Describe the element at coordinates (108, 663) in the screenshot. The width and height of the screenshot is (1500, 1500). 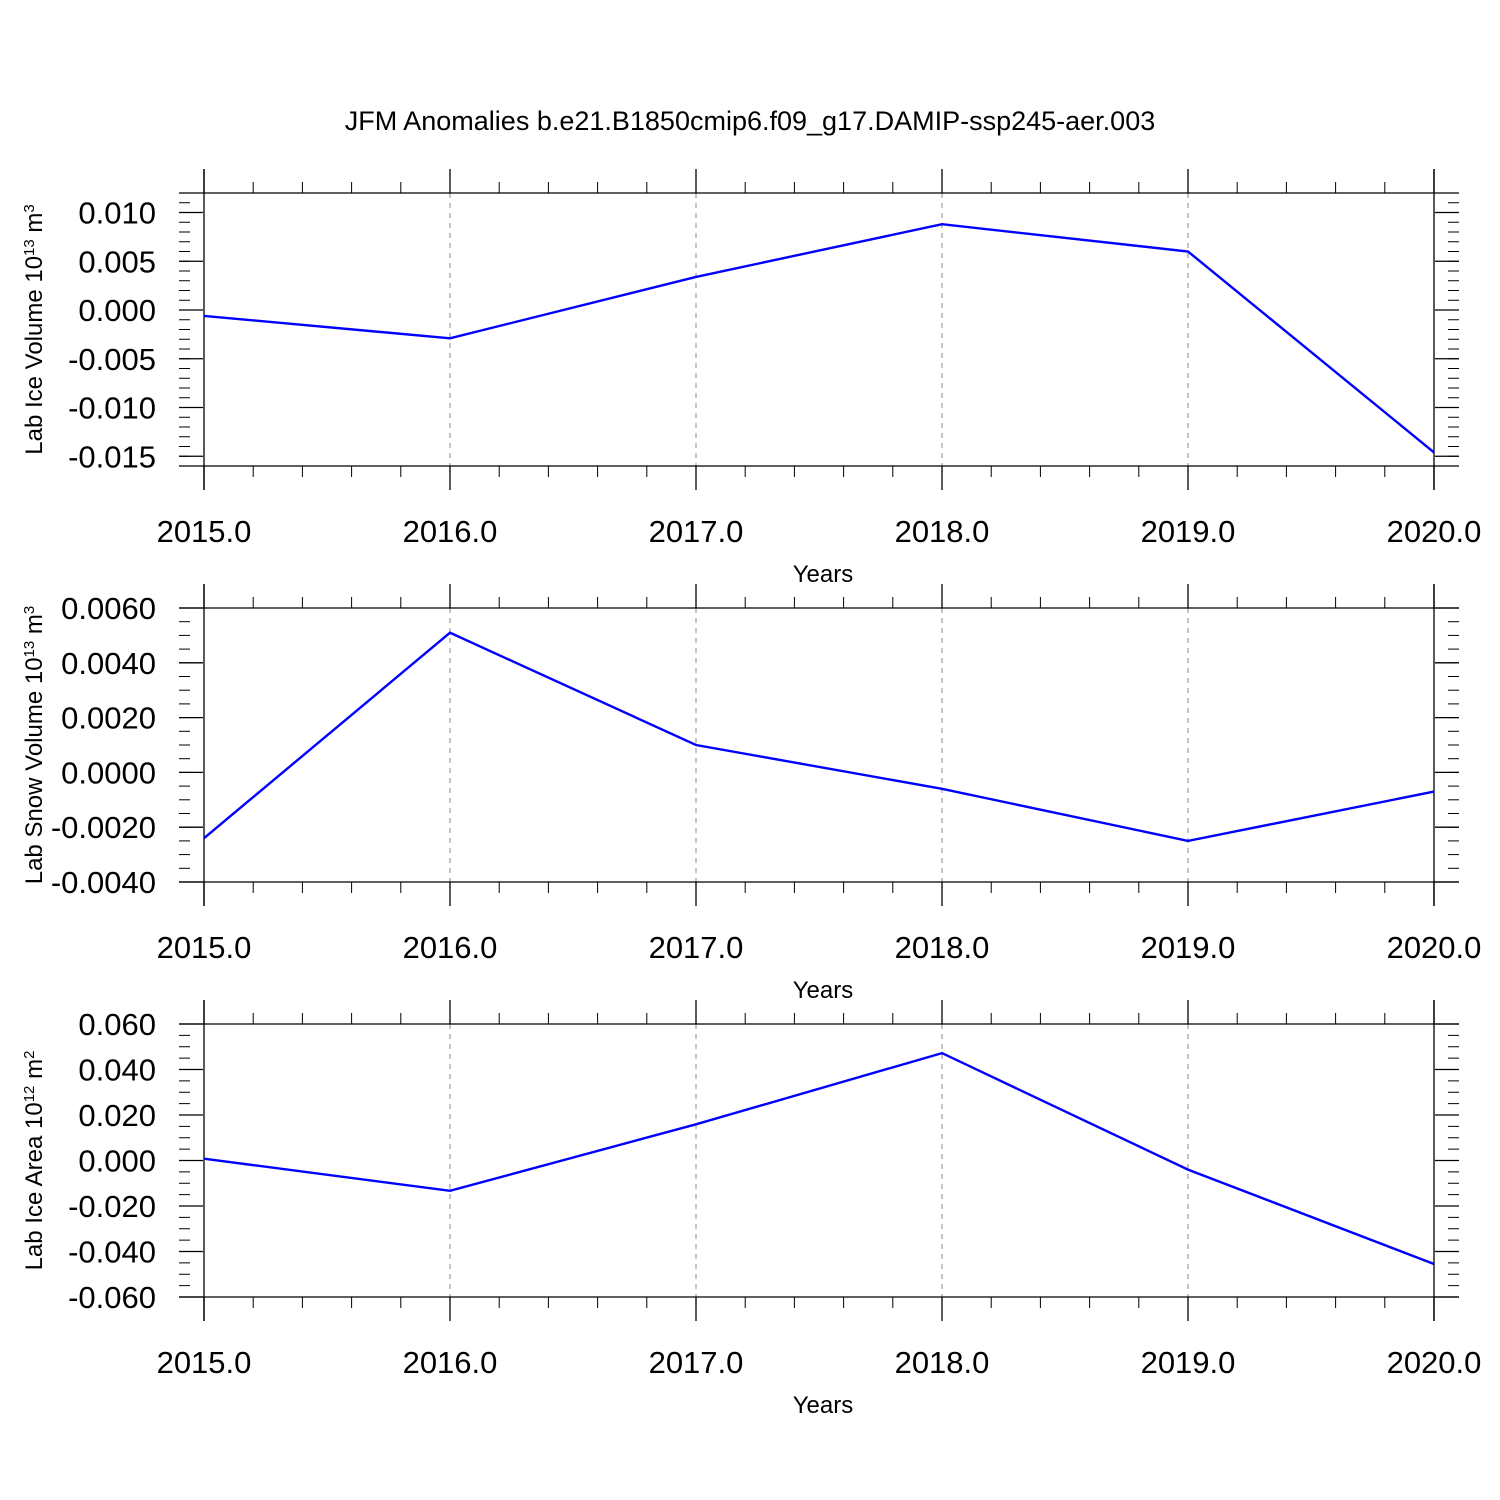
I see `y-tick-label: 0.0040` at that location.